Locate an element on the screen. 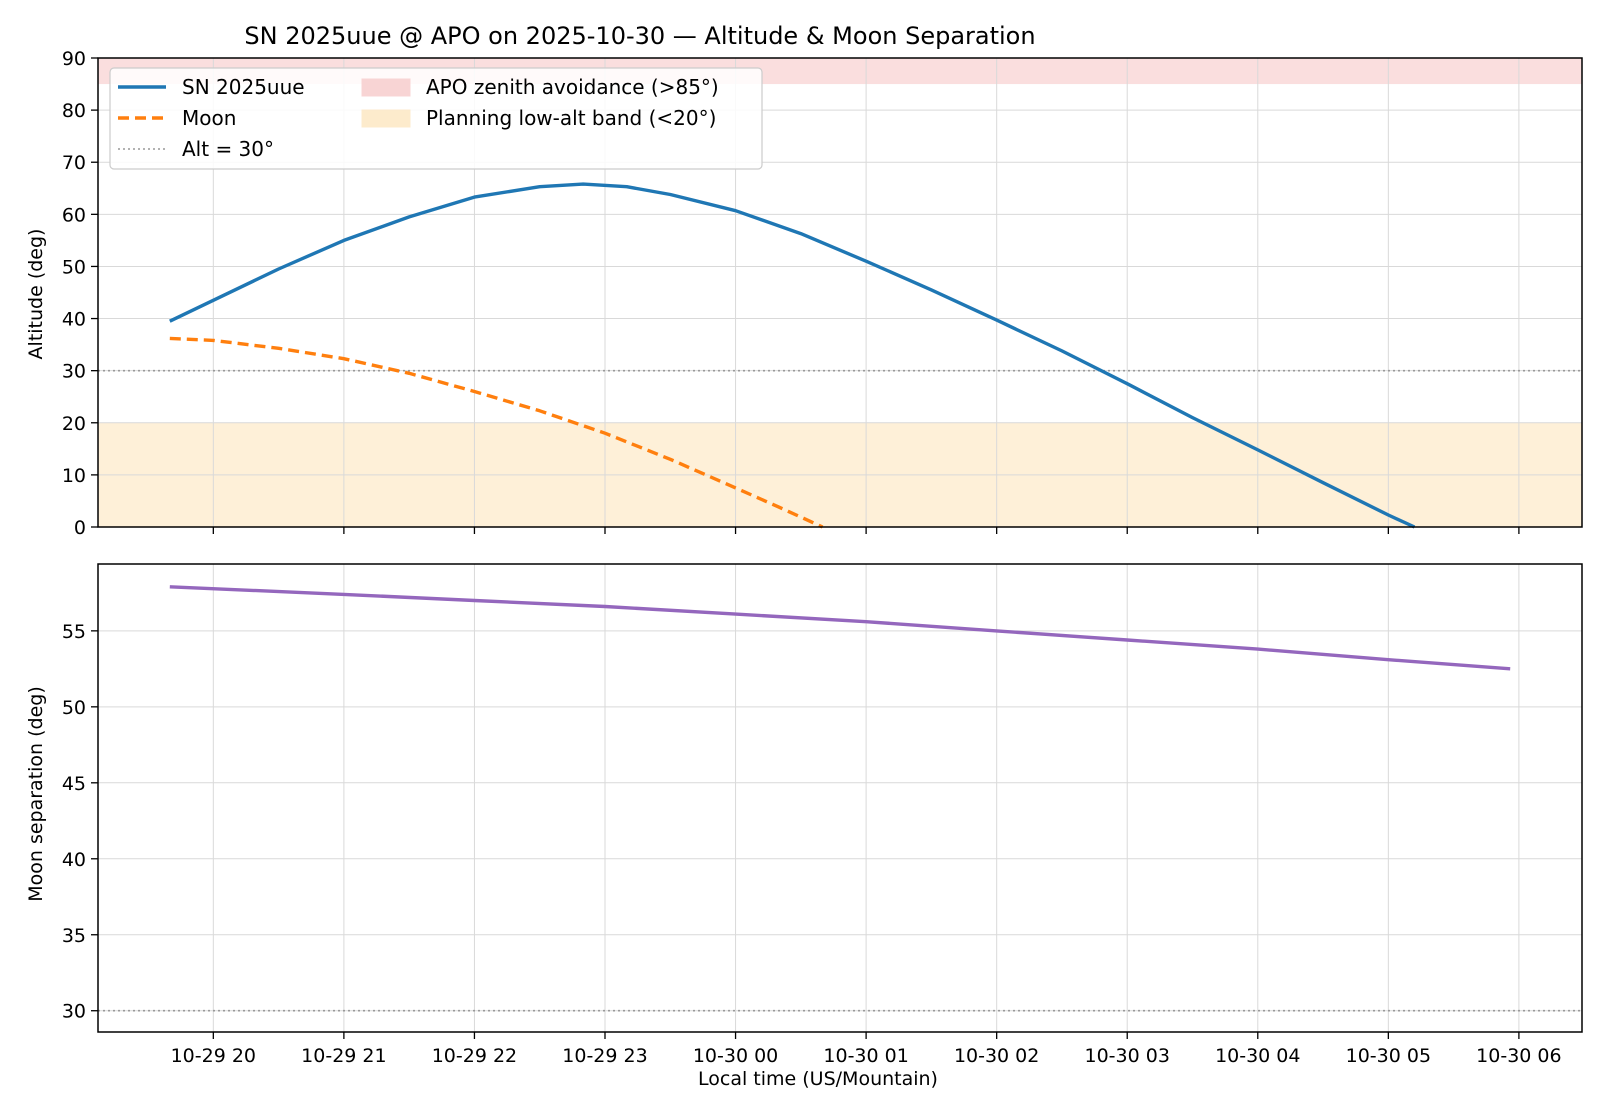  legend-label-0: SN 2025uue is located at coordinates (243, 87).